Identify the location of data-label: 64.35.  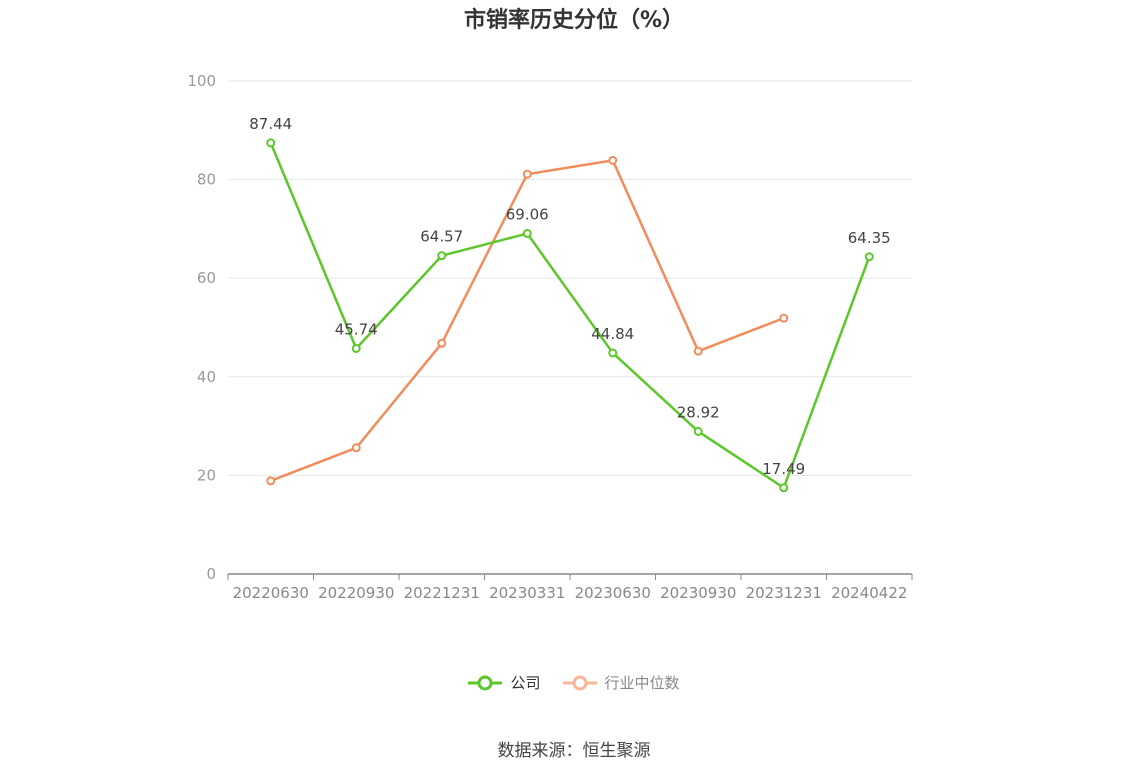
(869, 238).